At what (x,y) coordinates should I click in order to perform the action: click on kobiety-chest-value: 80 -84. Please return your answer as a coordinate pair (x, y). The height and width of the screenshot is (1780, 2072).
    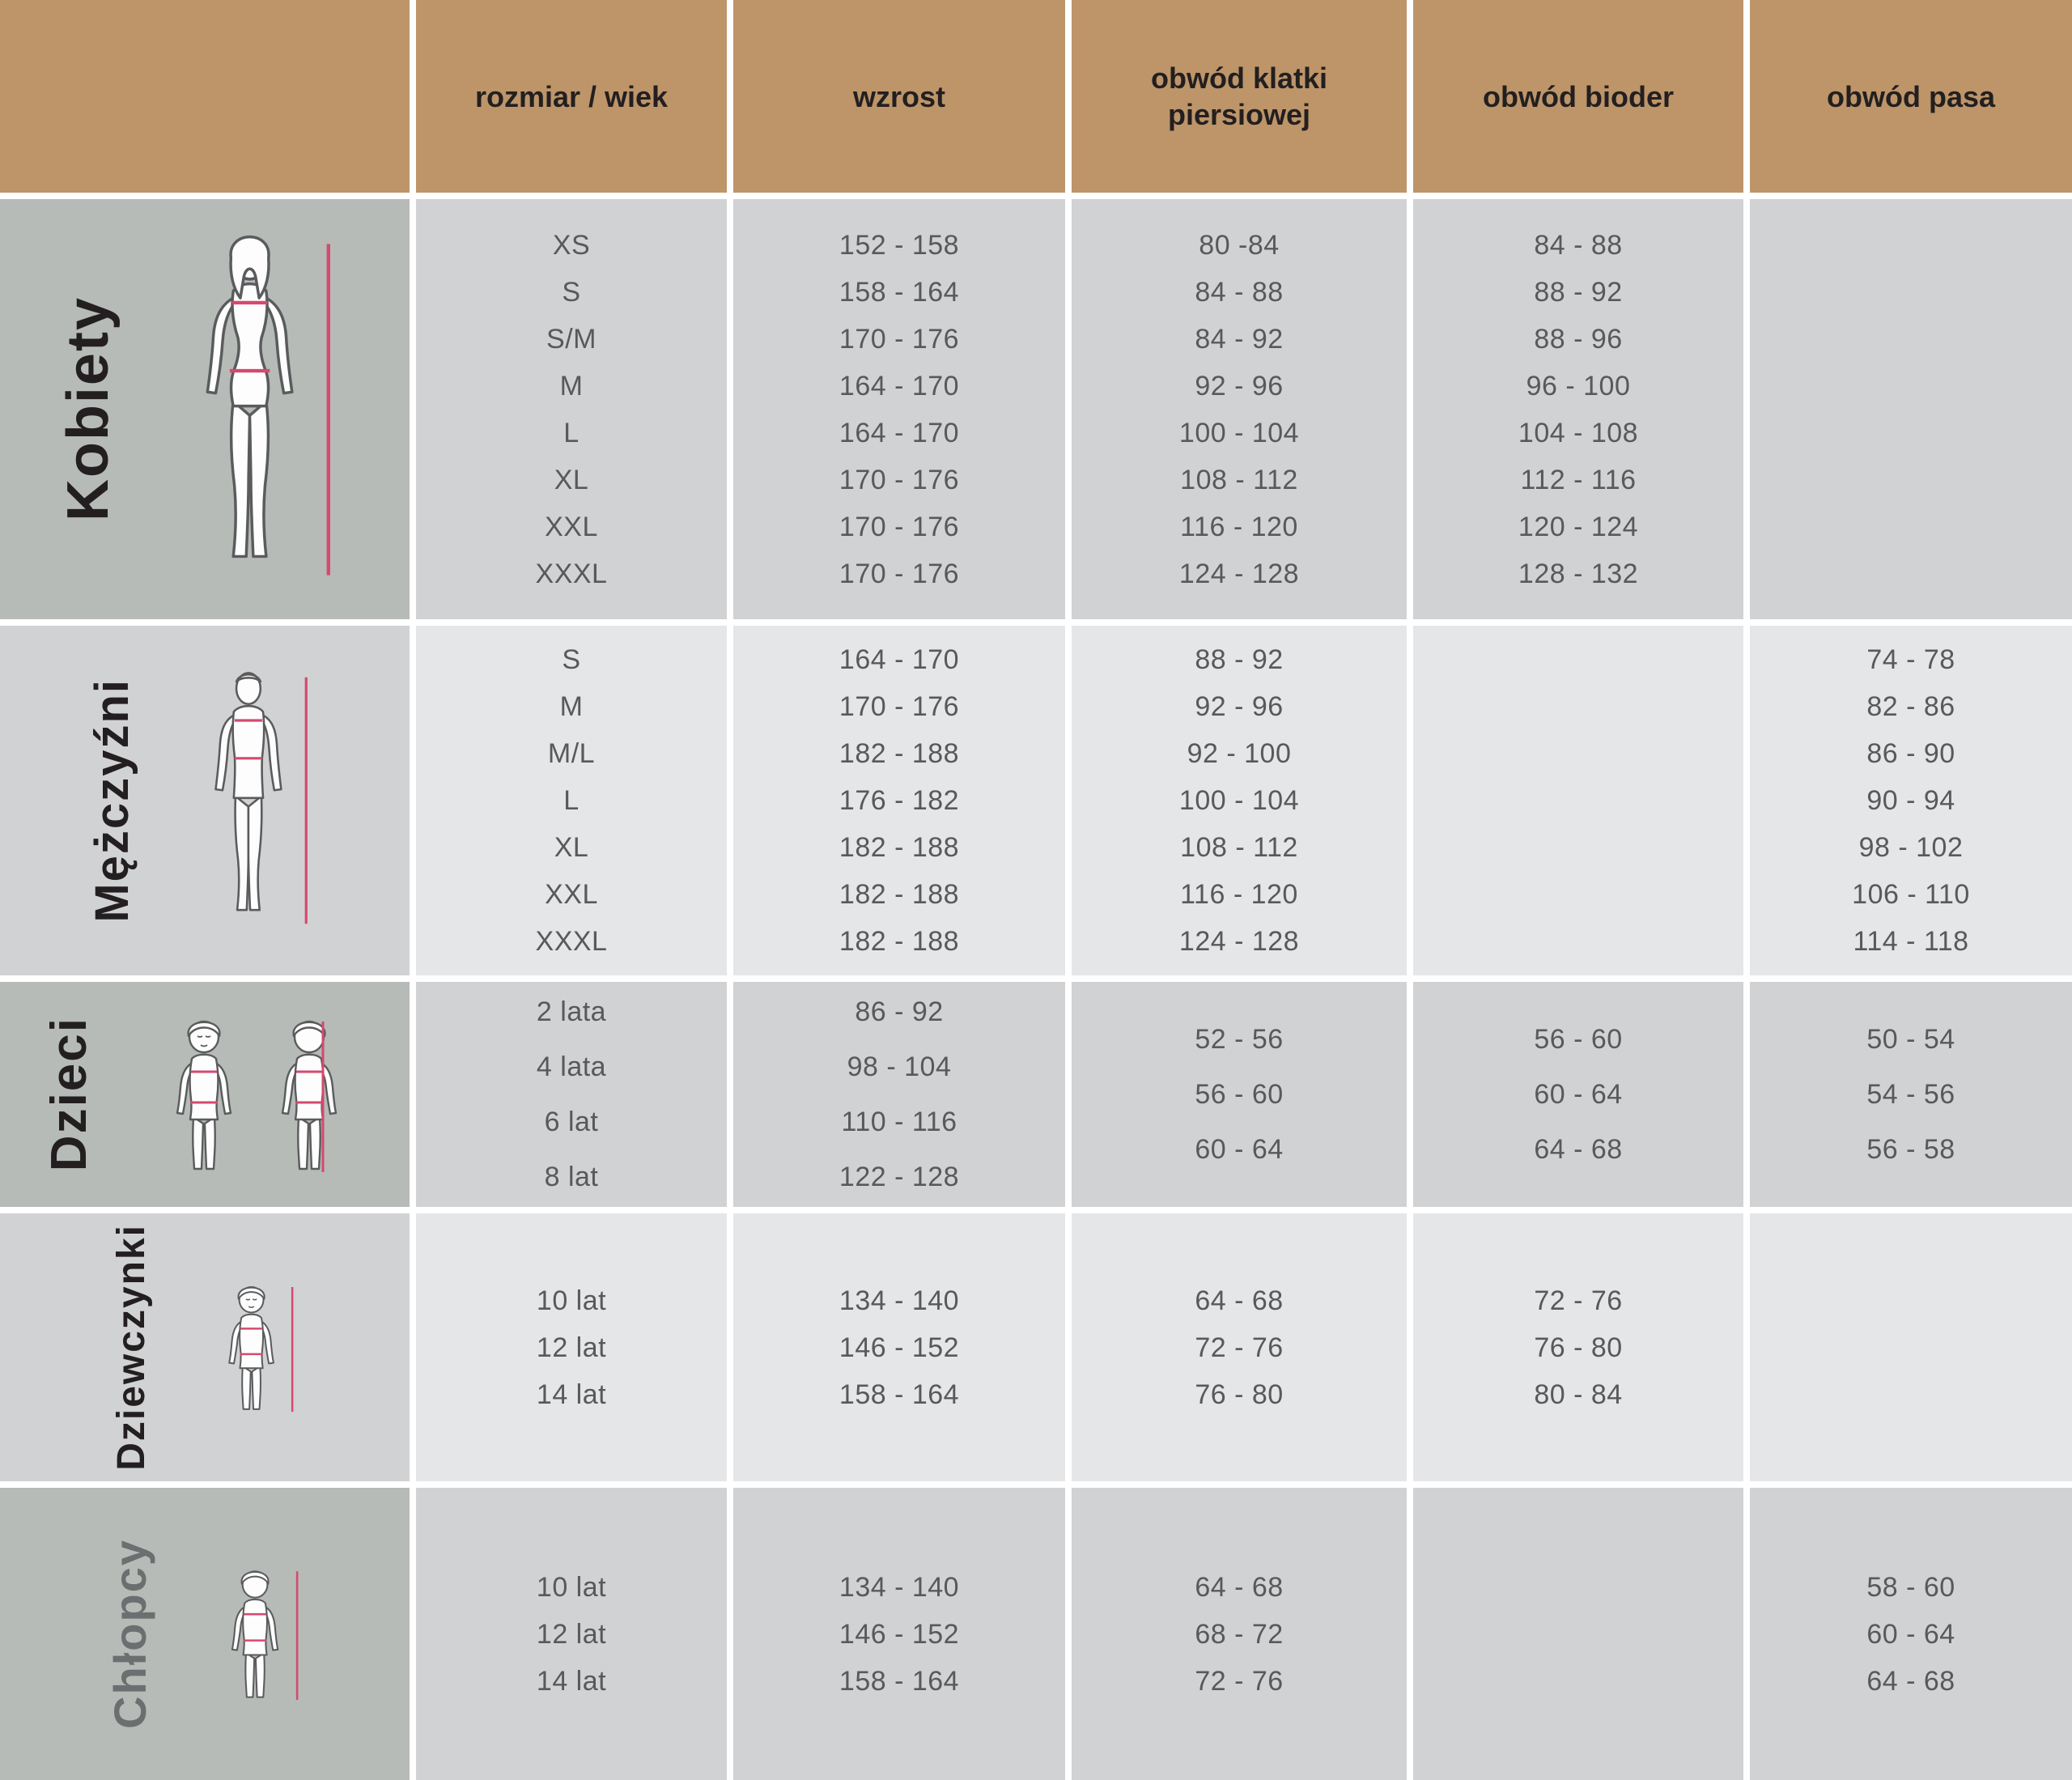
    Looking at the image, I should click on (1239, 245).